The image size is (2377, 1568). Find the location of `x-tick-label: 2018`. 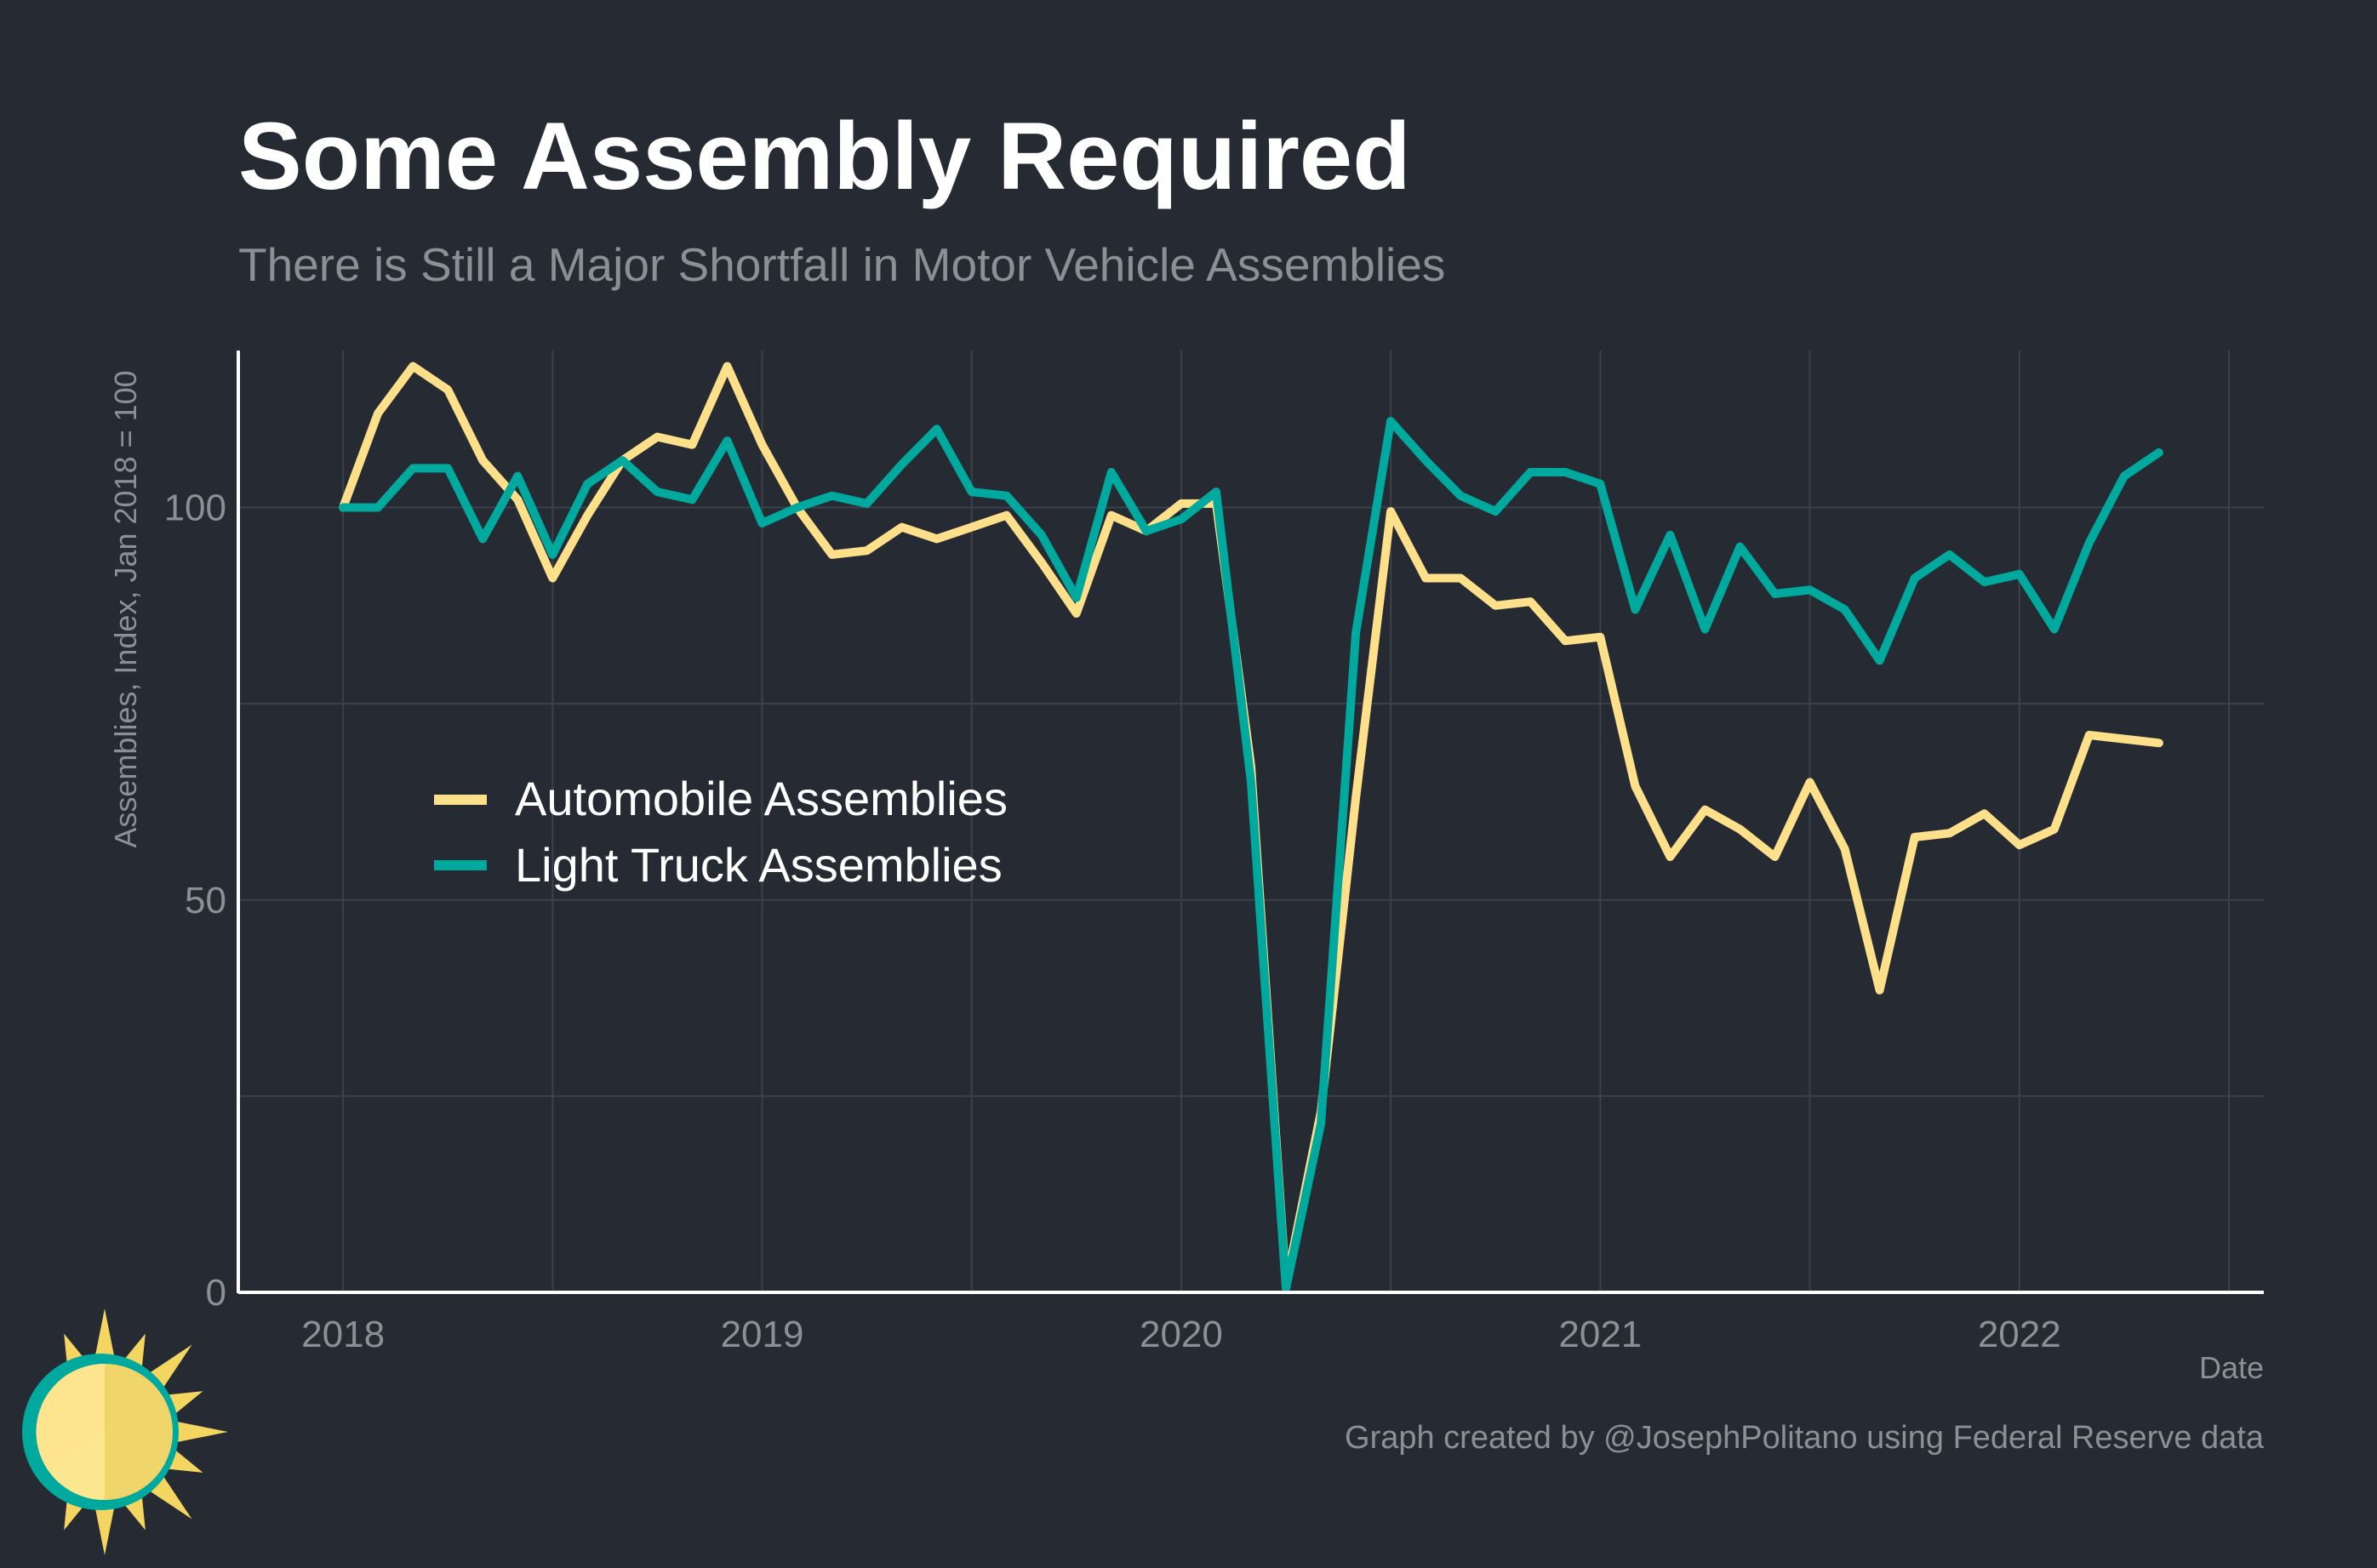

x-tick-label: 2018 is located at coordinates (343, 1334).